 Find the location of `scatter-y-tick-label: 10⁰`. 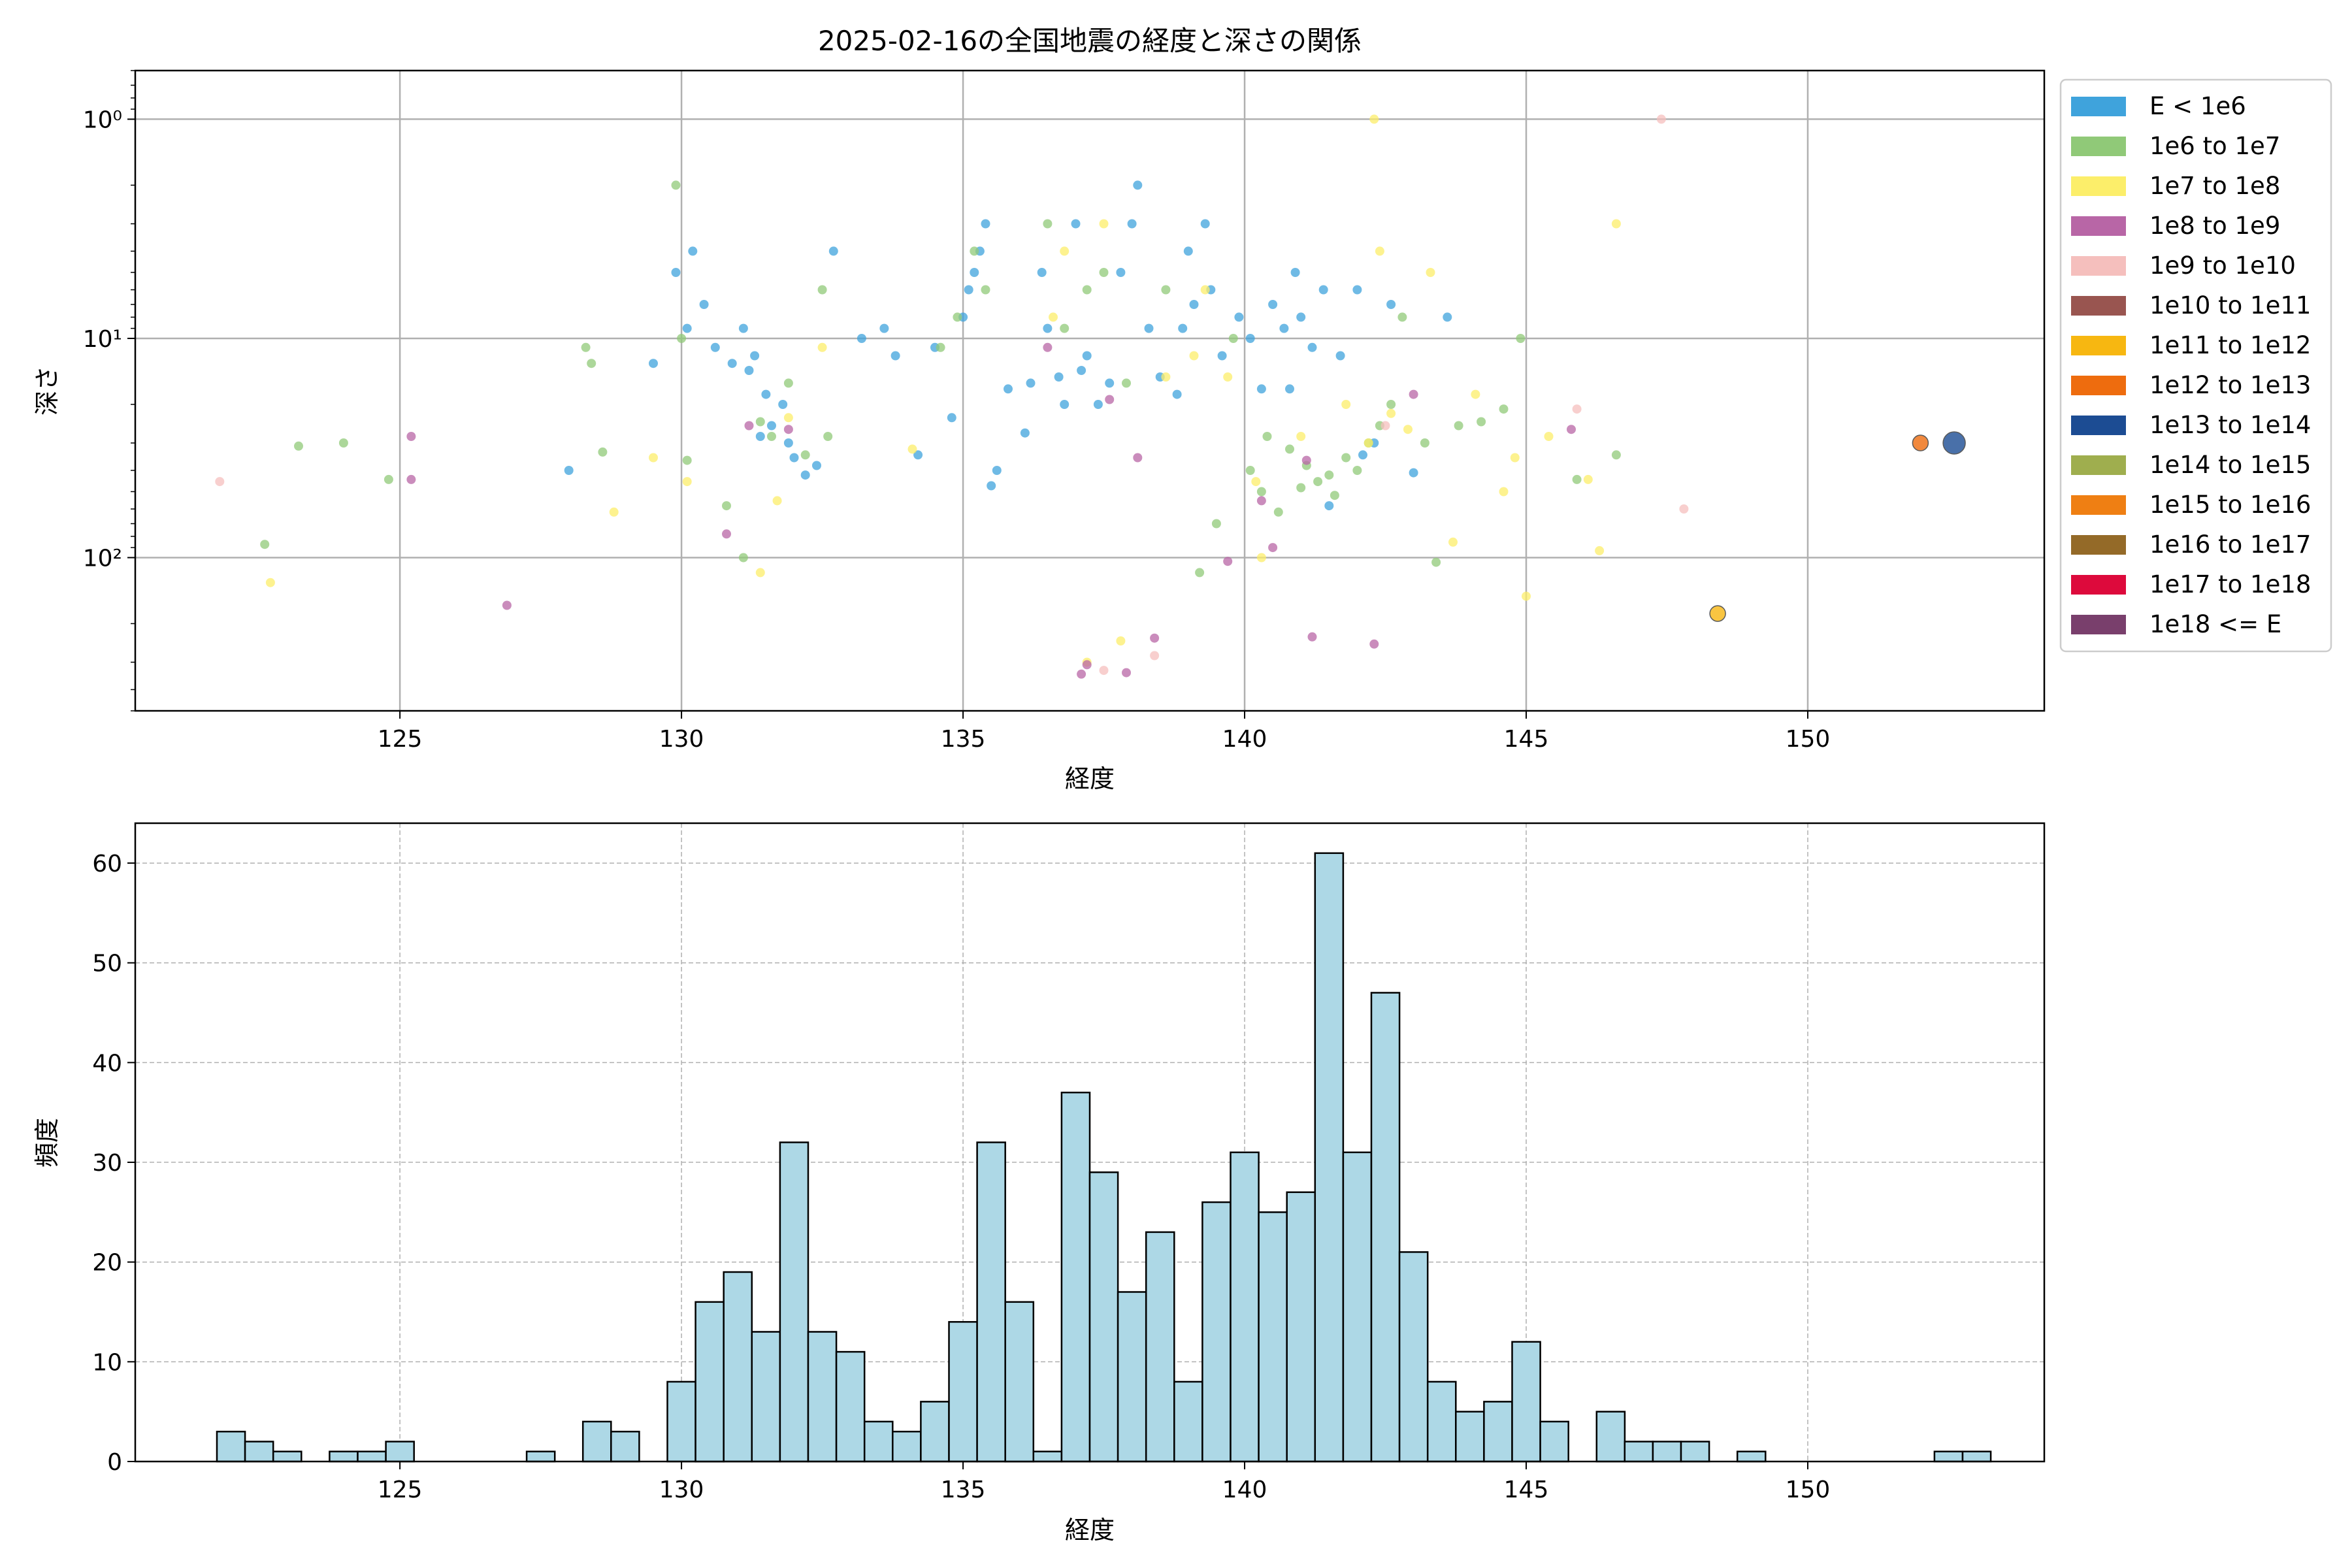

scatter-y-tick-label: 10⁰ is located at coordinates (102, 119).